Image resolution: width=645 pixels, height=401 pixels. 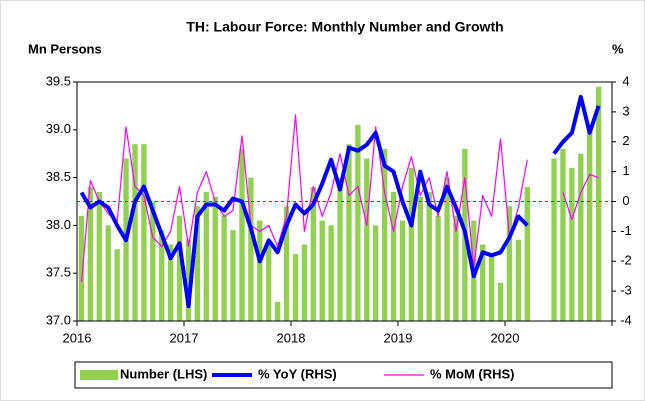 What do you see at coordinates (291, 337) in the screenshot?
I see `x-tick-label: 2018` at bounding box center [291, 337].